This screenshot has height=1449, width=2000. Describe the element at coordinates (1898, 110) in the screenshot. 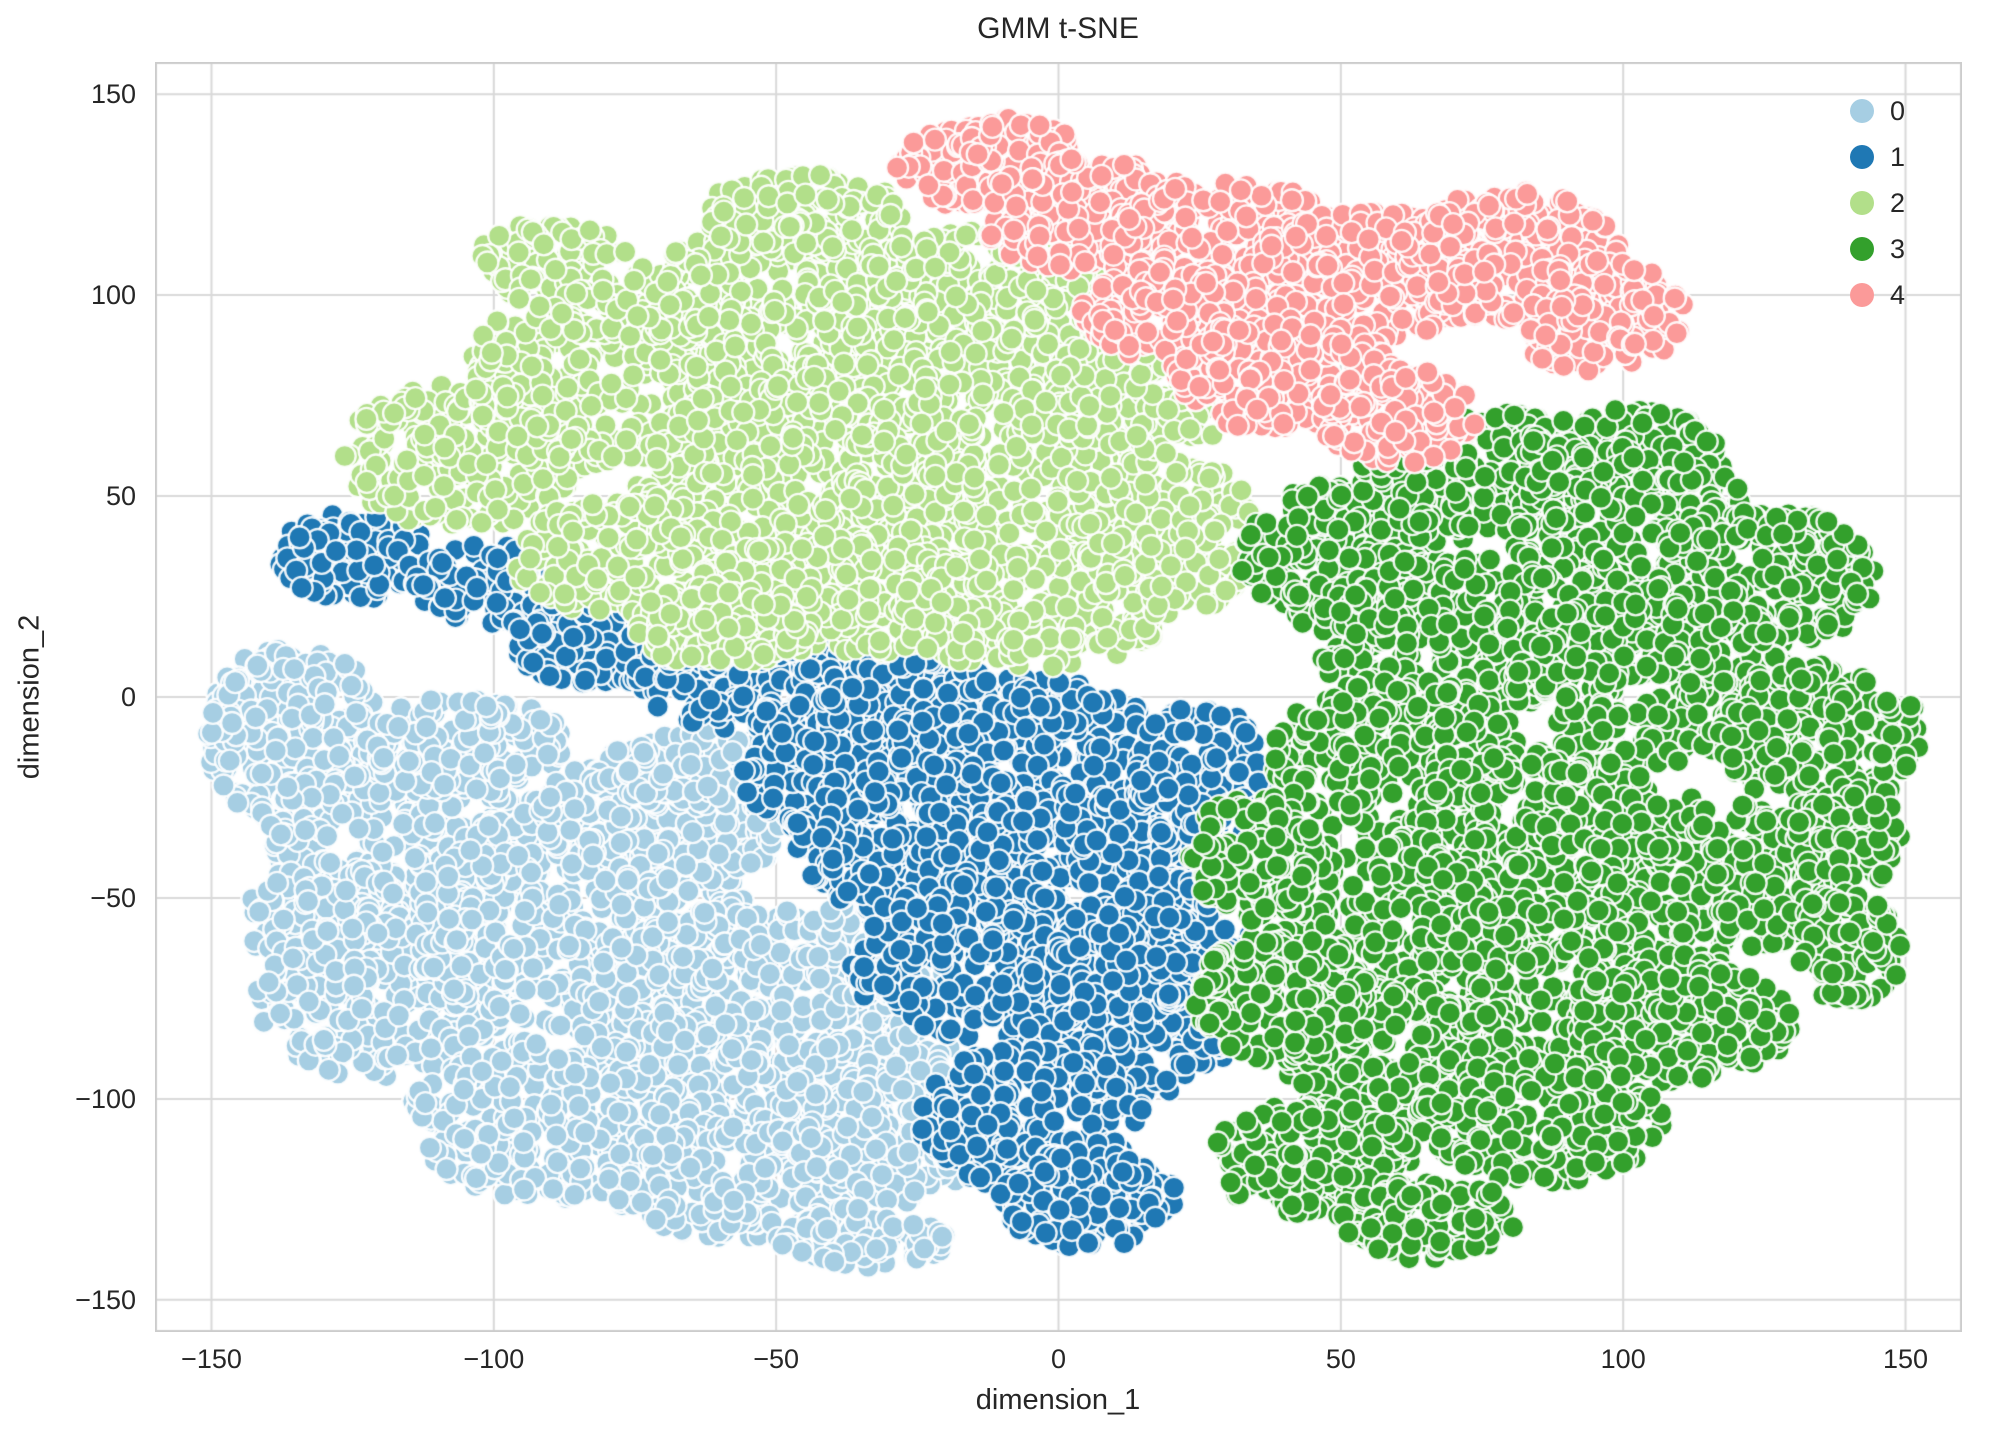

I see `legend-label: 0` at that location.